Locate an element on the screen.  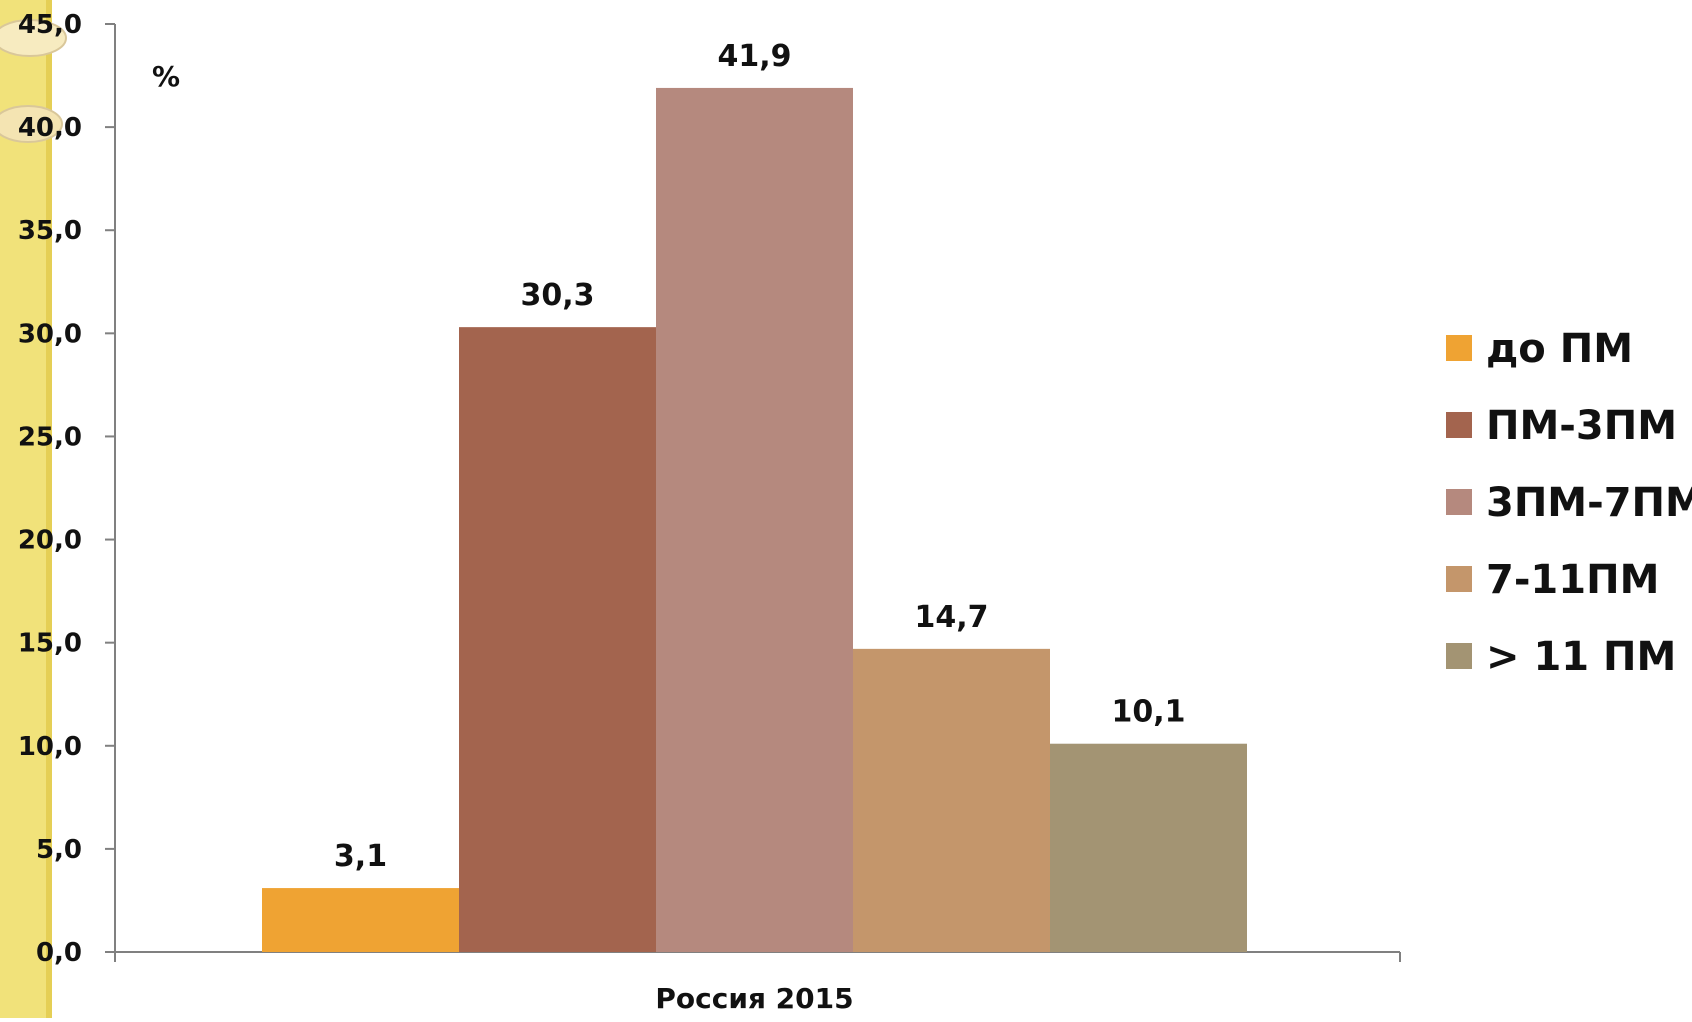
legend-label: 7-11ПМ is located at coordinates (1572, 580).